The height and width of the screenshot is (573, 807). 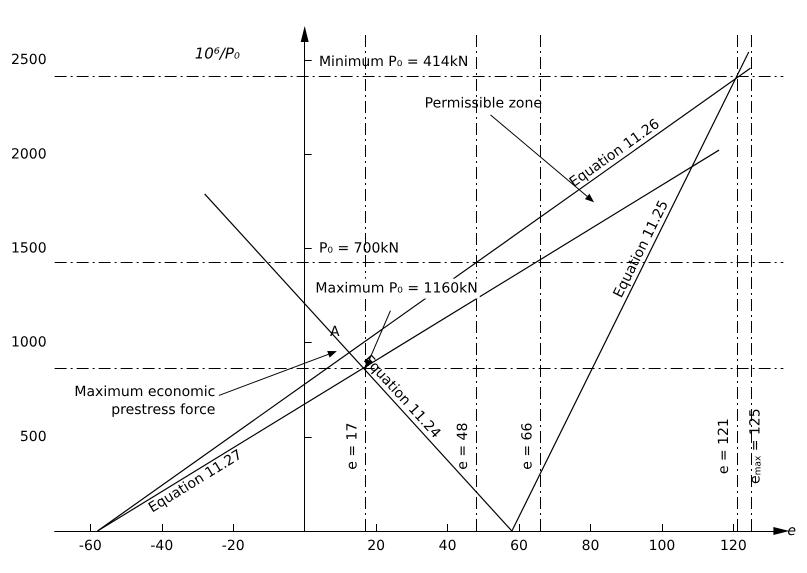 I want to click on x-tick-label: 60, so click(x=519, y=546).